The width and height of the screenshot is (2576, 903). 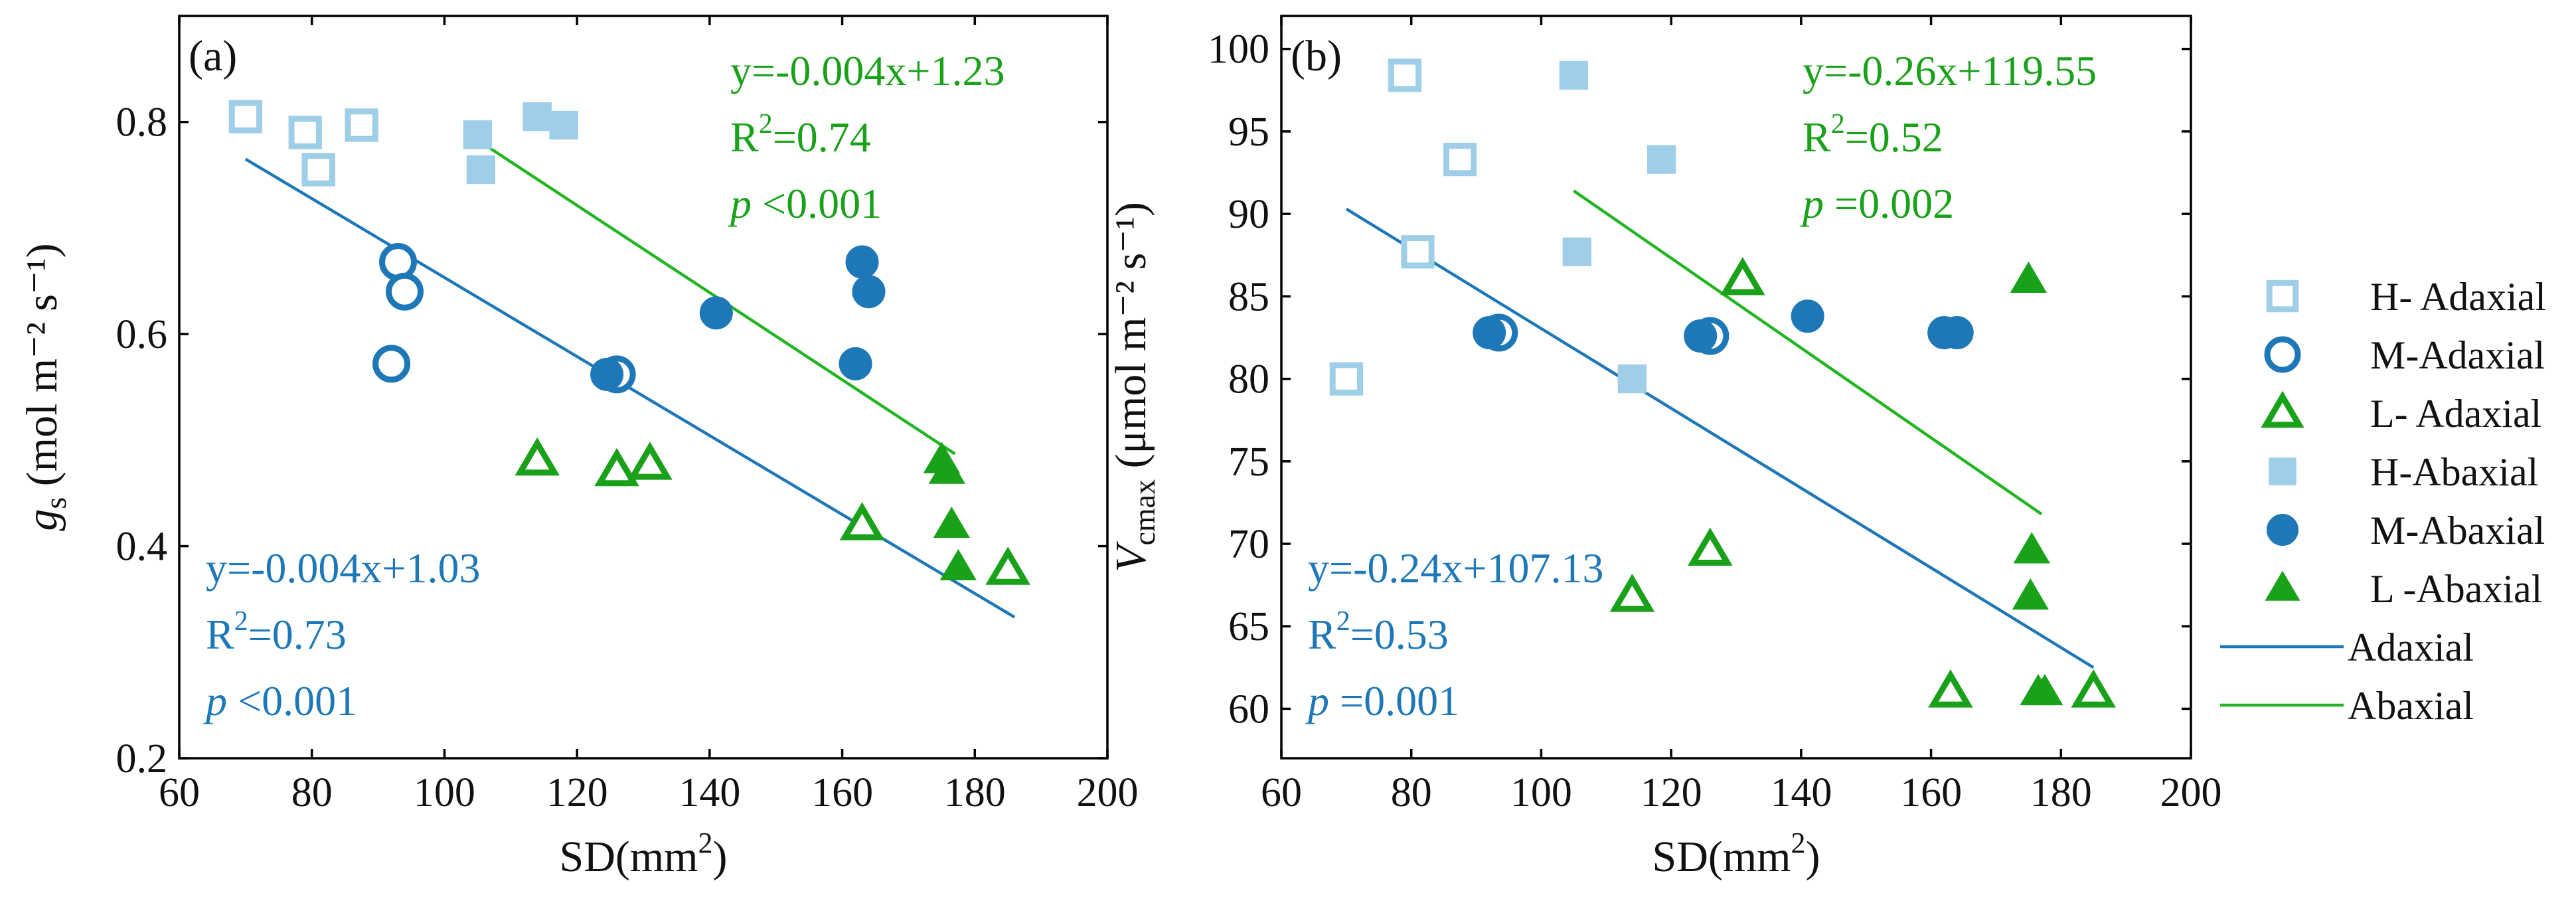 What do you see at coordinates (2406, 530) in the screenshot?
I see `legend-item: M-Abaxial` at bounding box center [2406, 530].